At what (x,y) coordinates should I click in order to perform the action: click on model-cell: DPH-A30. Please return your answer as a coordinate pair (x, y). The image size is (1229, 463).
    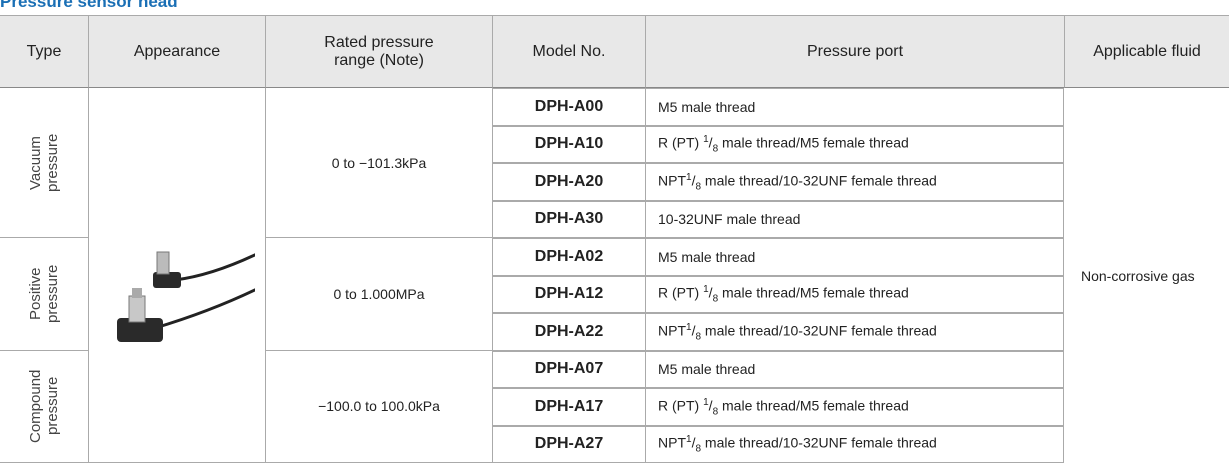
    Looking at the image, I should click on (568, 220).